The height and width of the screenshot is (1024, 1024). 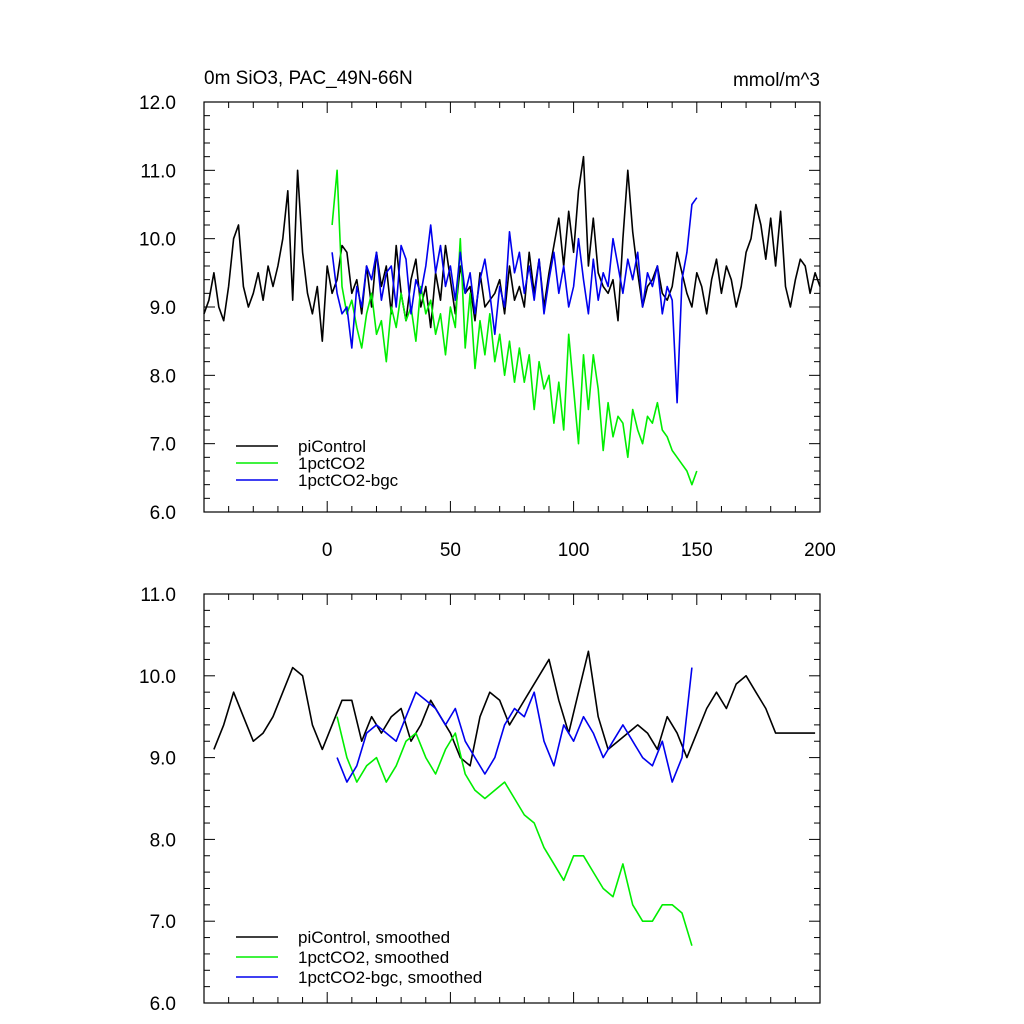 I want to click on series-line-1pctco2-bgc-smoothed, so click(x=514, y=725).